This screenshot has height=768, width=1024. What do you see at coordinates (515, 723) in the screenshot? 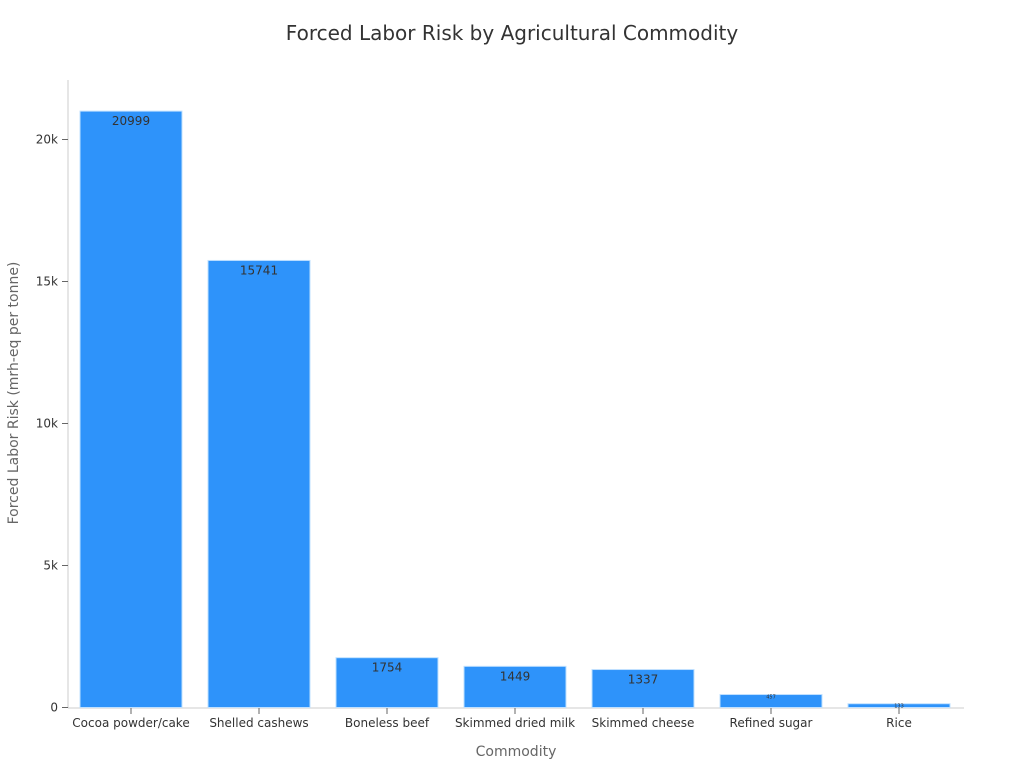
I see `x-tick-label: Skimmed dried milk` at bounding box center [515, 723].